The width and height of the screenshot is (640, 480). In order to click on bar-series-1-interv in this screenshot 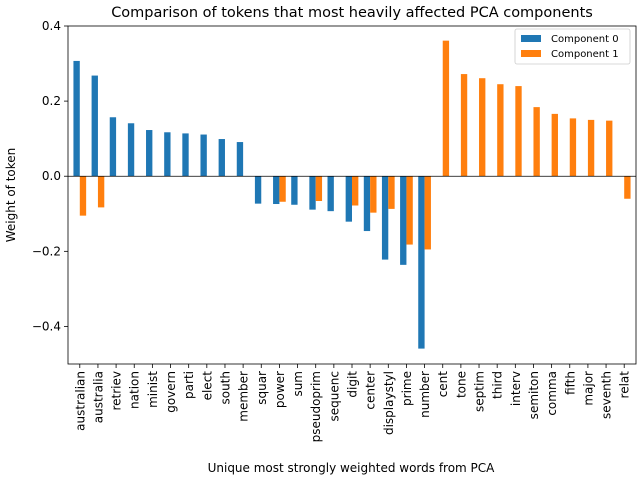, I will do `click(518, 131)`.